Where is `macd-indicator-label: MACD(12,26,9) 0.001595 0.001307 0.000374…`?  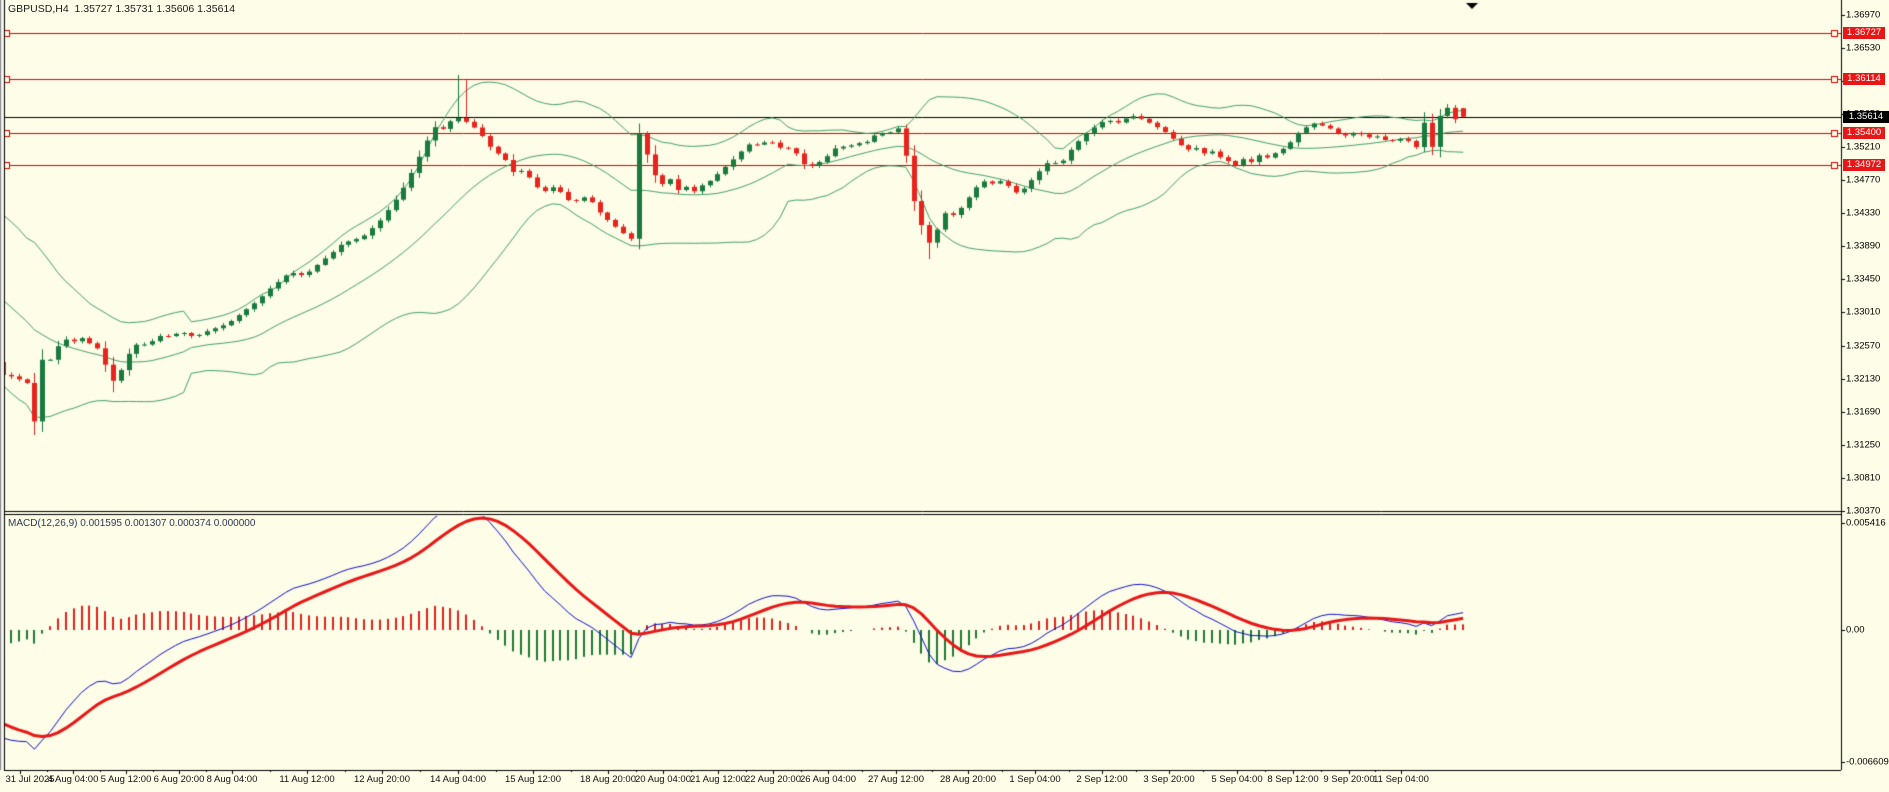
macd-indicator-label: MACD(12,26,9) 0.001595 0.001307 0.000374… is located at coordinates (132, 523).